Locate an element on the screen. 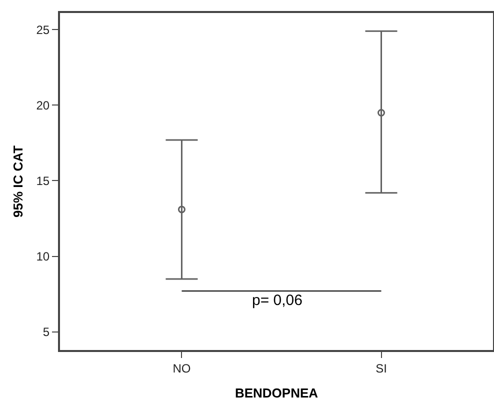 The width and height of the screenshot is (494, 405). y-axis-title: 95% IC CAT is located at coordinates (18, 181).